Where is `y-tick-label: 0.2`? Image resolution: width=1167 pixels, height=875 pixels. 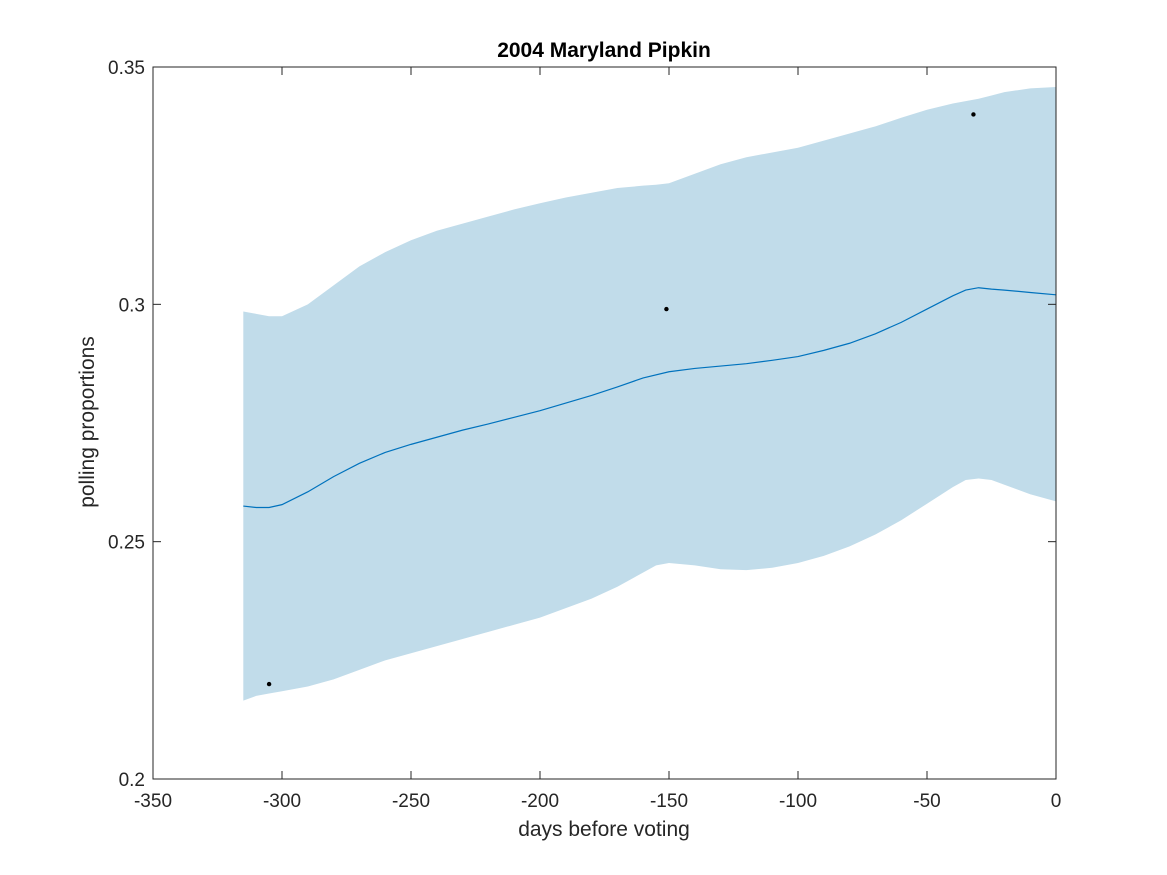 y-tick-label: 0.2 is located at coordinates (132, 780).